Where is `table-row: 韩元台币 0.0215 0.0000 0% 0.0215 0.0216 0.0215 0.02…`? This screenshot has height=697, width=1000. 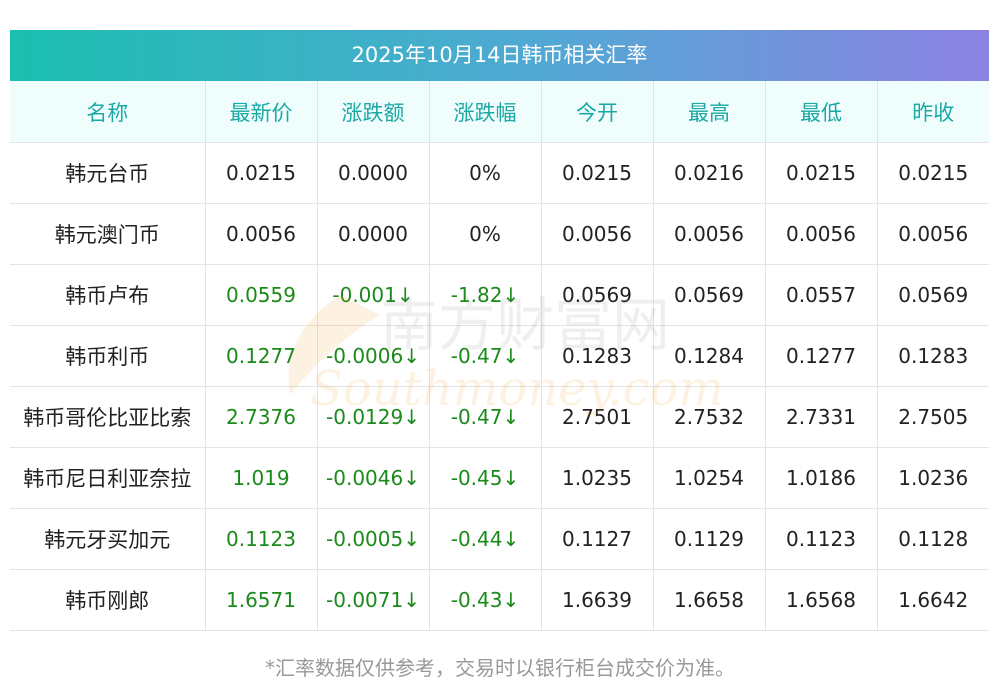 table-row: 韩元台币 0.0215 0.0000 0% 0.0215 0.0216 0.0215 0.02… is located at coordinates (499, 173).